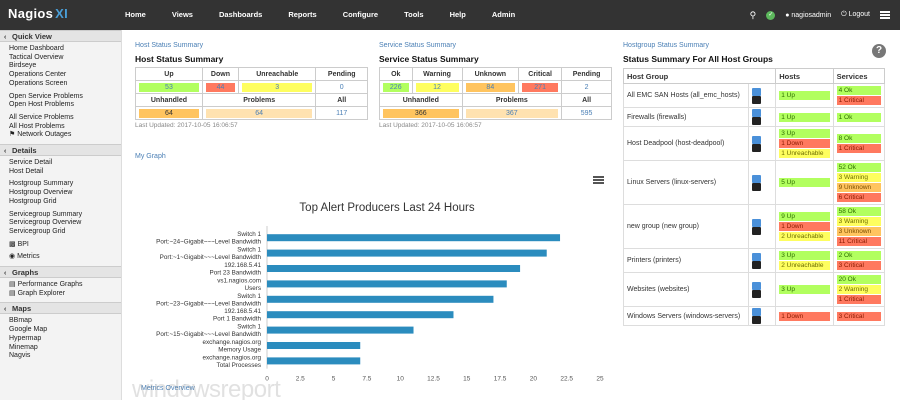 This screenshot has width=900, height=400. What do you see at coordinates (65, 84) in the screenshot?
I see `sidebar-item-operations-screen: Operations Screen` at bounding box center [65, 84].